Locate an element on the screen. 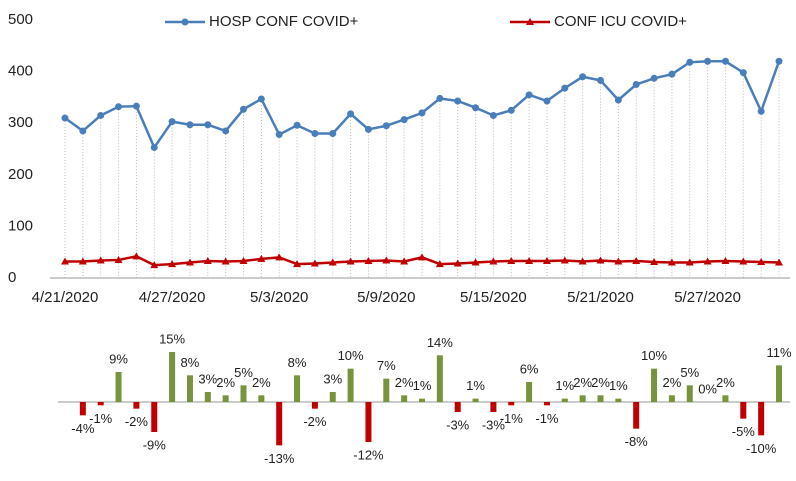  x-tick-label: 4/21/2020 is located at coordinates (65, 297).